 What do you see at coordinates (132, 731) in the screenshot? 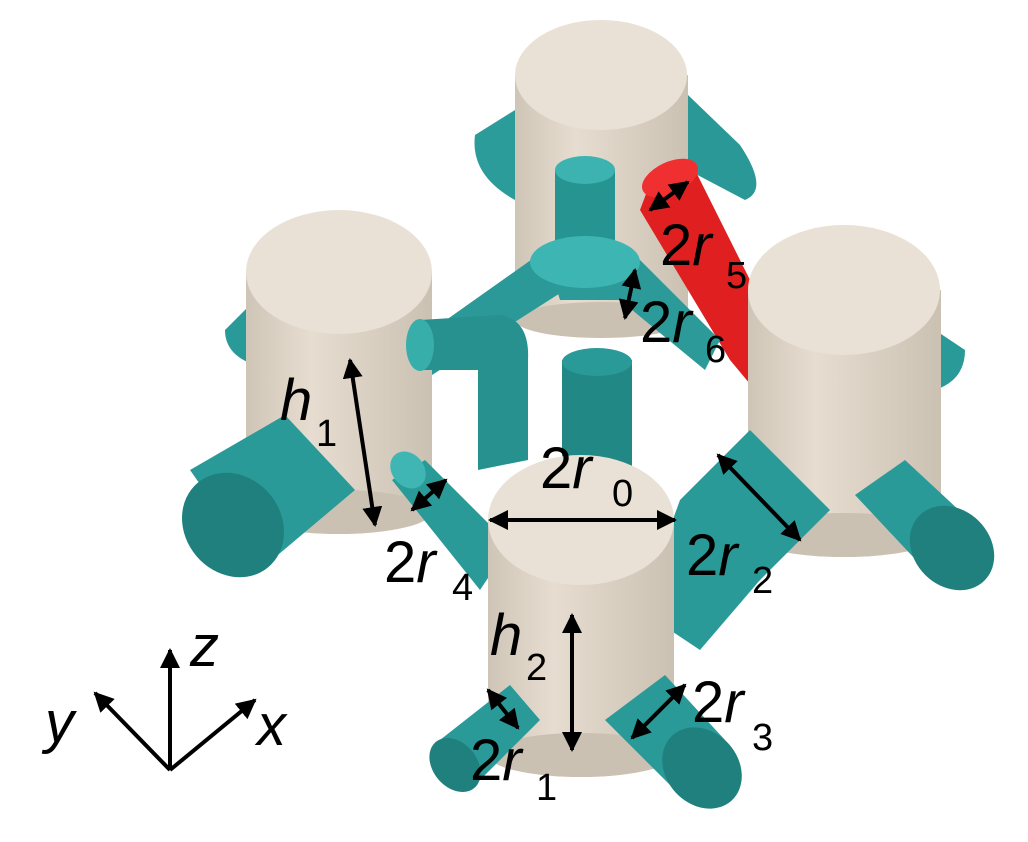
I see `axis-y-arrow` at bounding box center [132, 731].